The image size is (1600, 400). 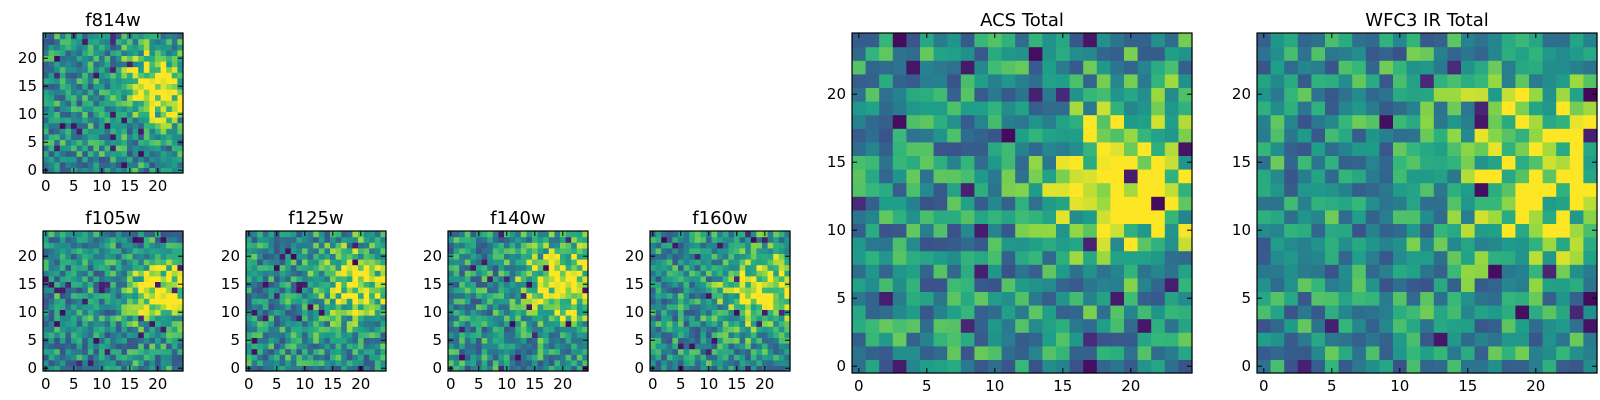 I want to click on x-tick-label: 5, so click(x=1332, y=386).